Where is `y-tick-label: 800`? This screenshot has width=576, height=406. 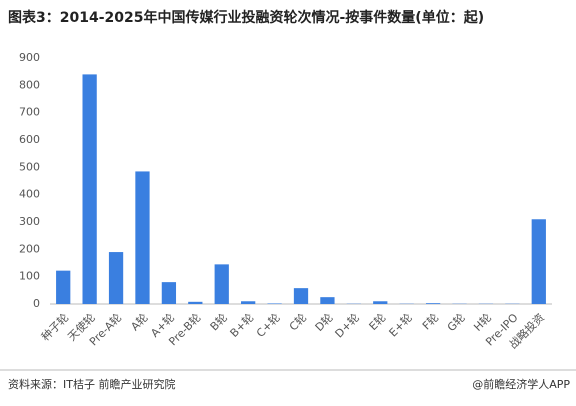 y-tick-label: 800 is located at coordinates (29, 84).